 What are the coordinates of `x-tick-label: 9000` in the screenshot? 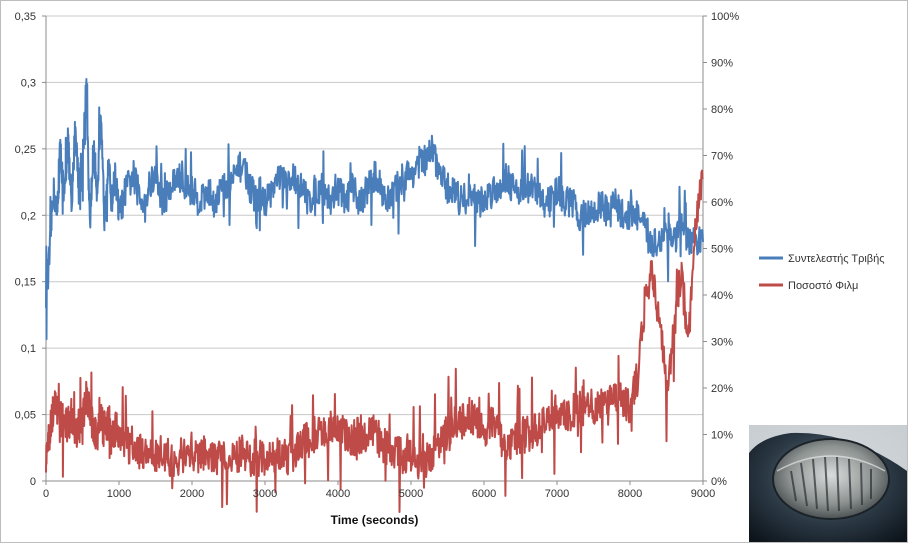 It's located at (703, 494).